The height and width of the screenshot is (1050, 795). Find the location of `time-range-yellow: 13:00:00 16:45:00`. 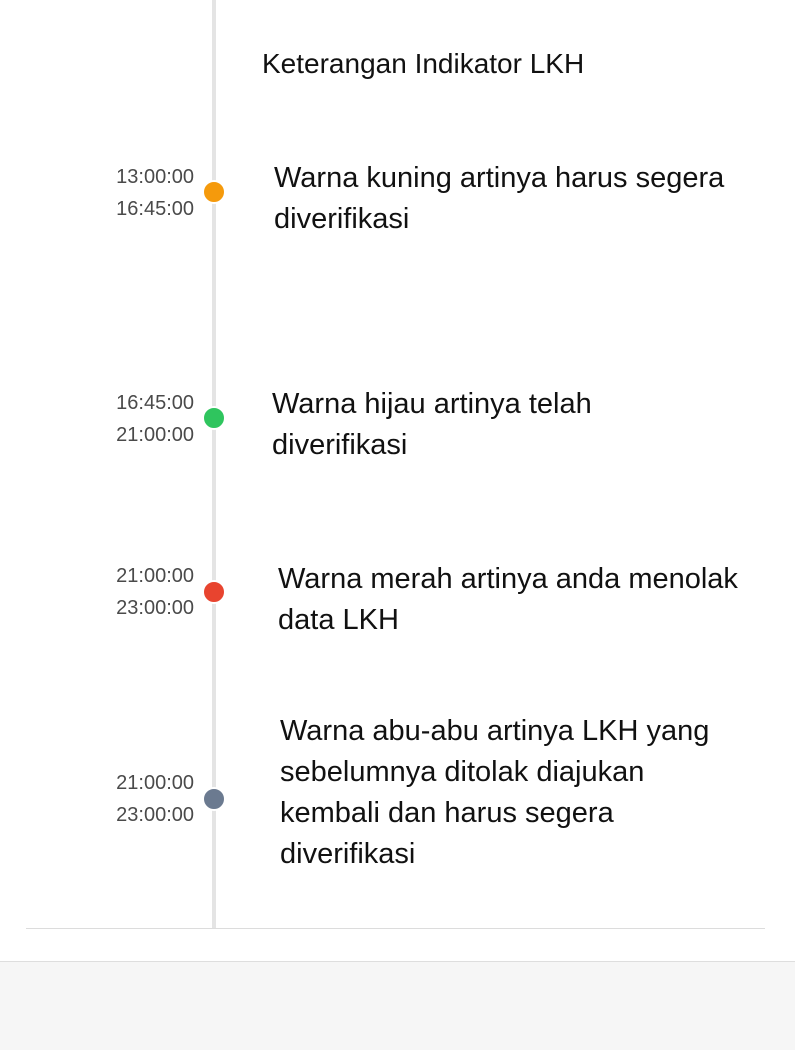

time-range-yellow: 13:00:00 16:45:00 is located at coordinates (155, 193).